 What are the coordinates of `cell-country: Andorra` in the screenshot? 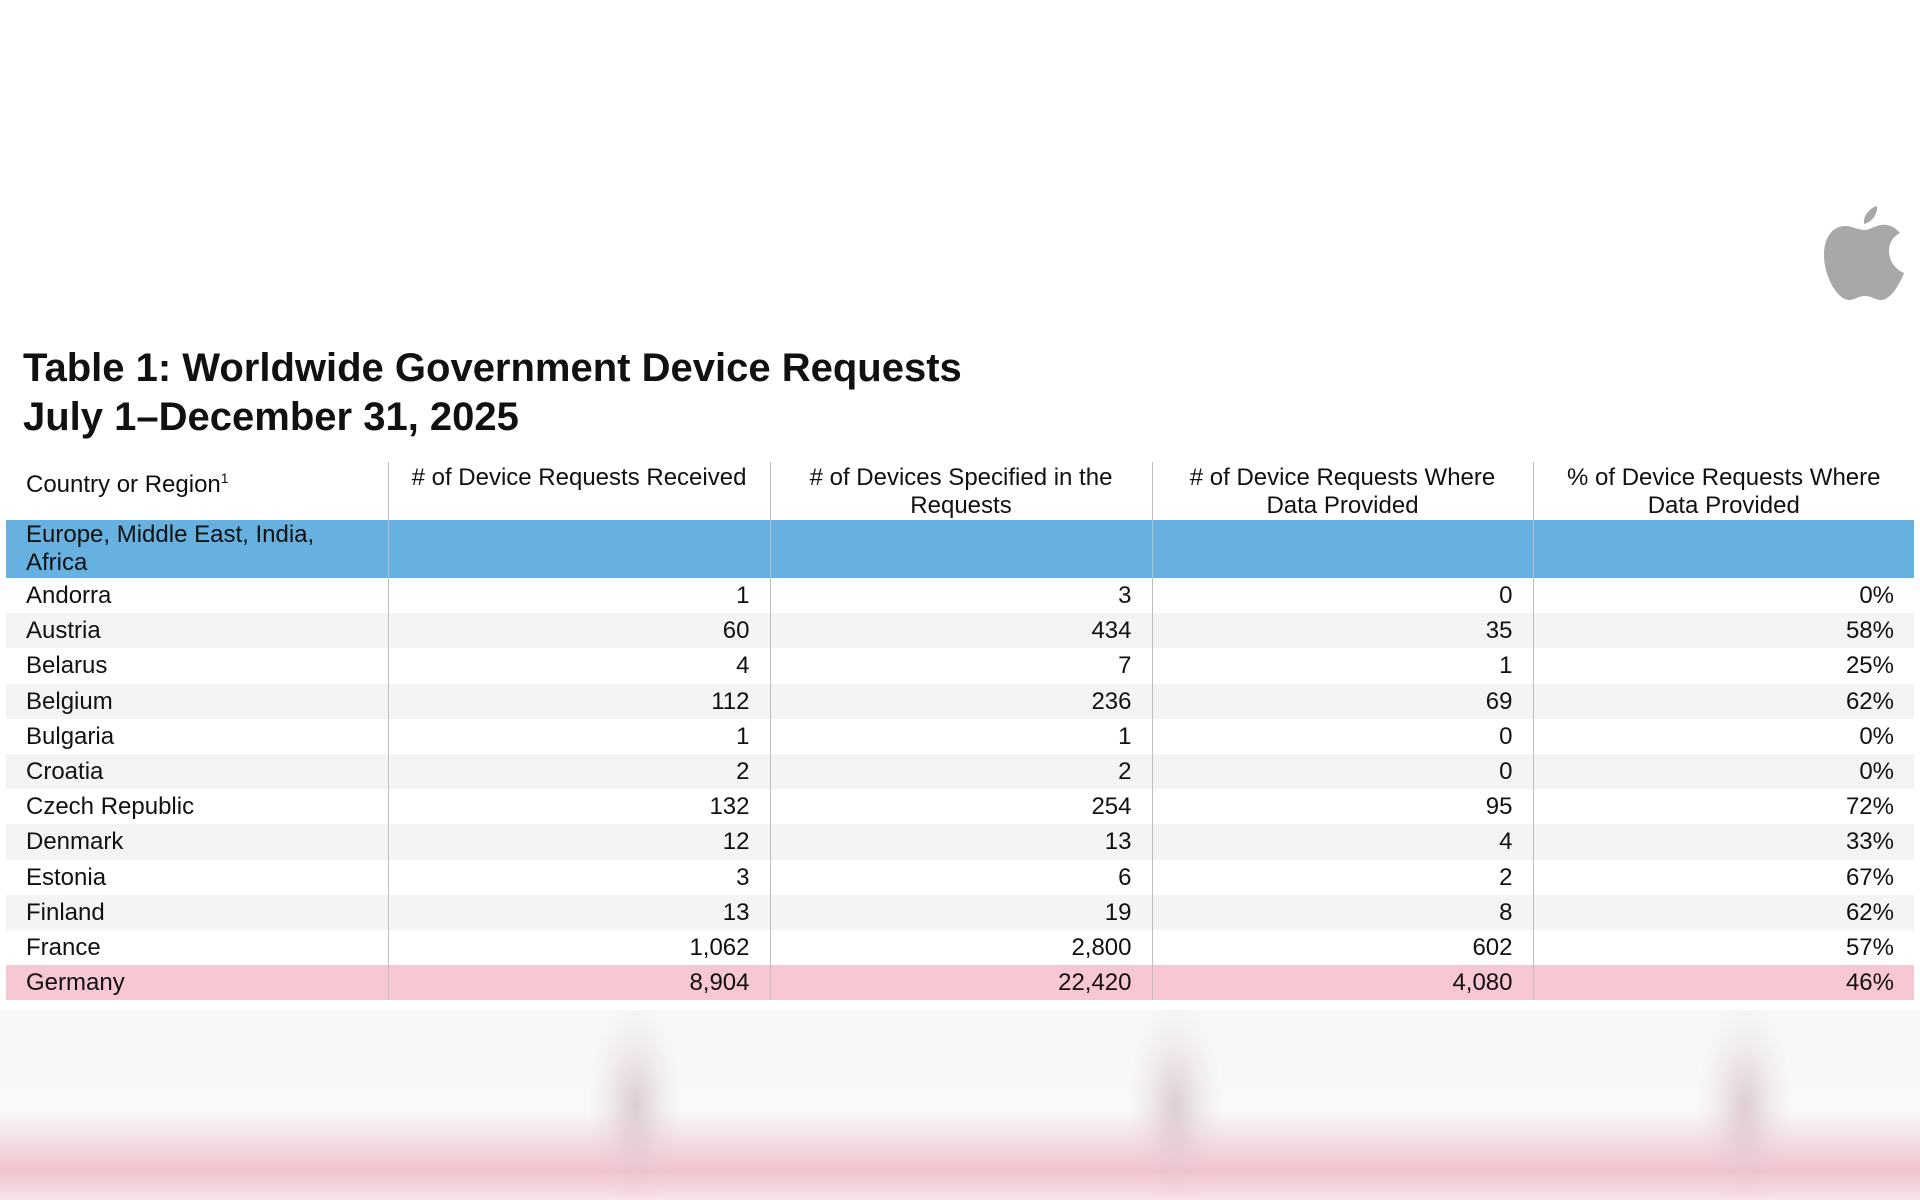 It's located at (197, 596).